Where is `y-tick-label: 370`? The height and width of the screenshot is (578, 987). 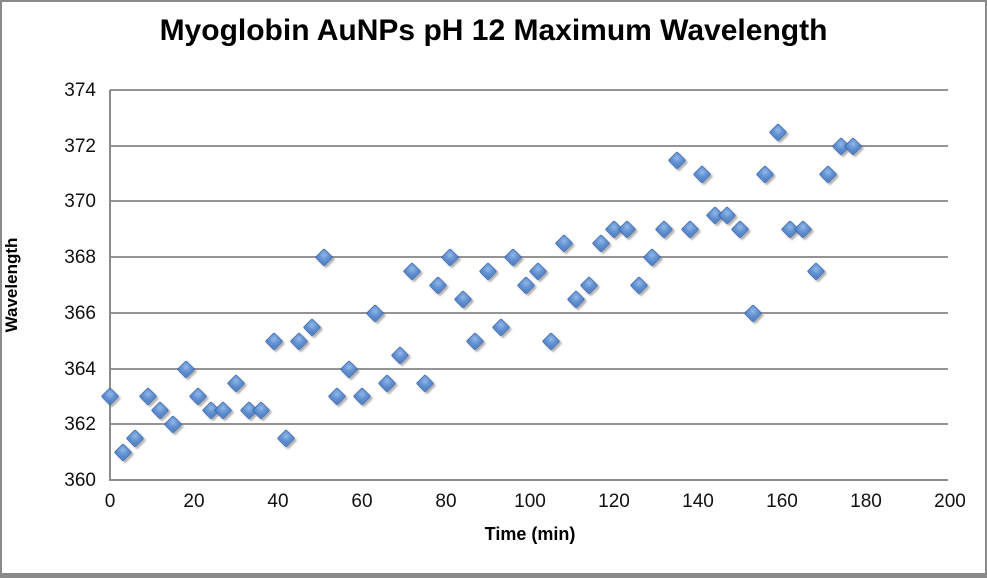 y-tick-label: 370 is located at coordinates (80, 202).